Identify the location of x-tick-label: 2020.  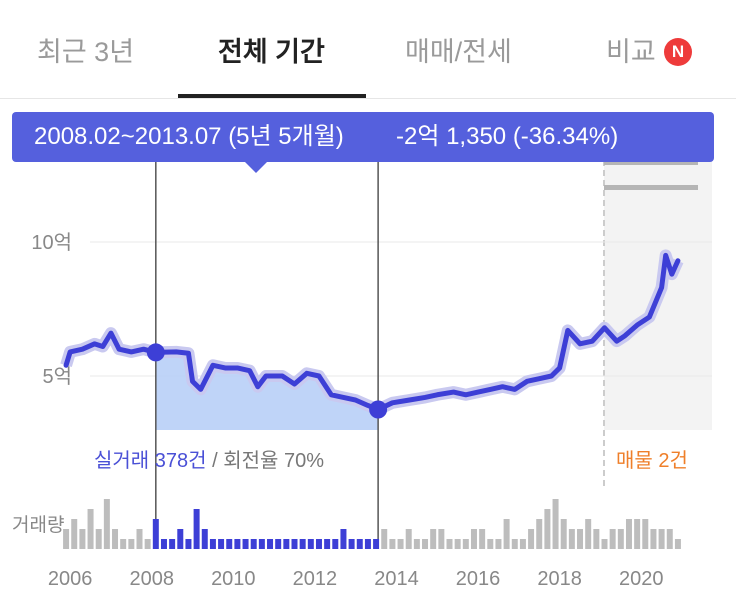
(641, 579).